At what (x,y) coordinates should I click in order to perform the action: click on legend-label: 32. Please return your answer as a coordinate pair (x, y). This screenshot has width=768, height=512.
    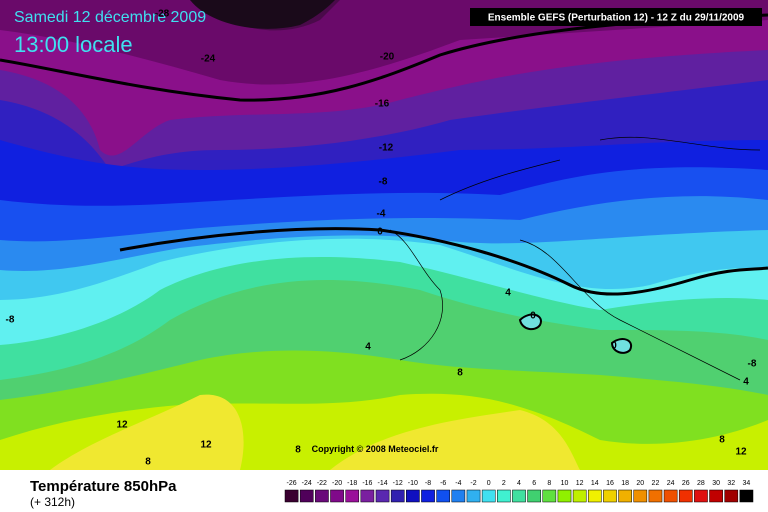
    Looking at the image, I should click on (731, 483).